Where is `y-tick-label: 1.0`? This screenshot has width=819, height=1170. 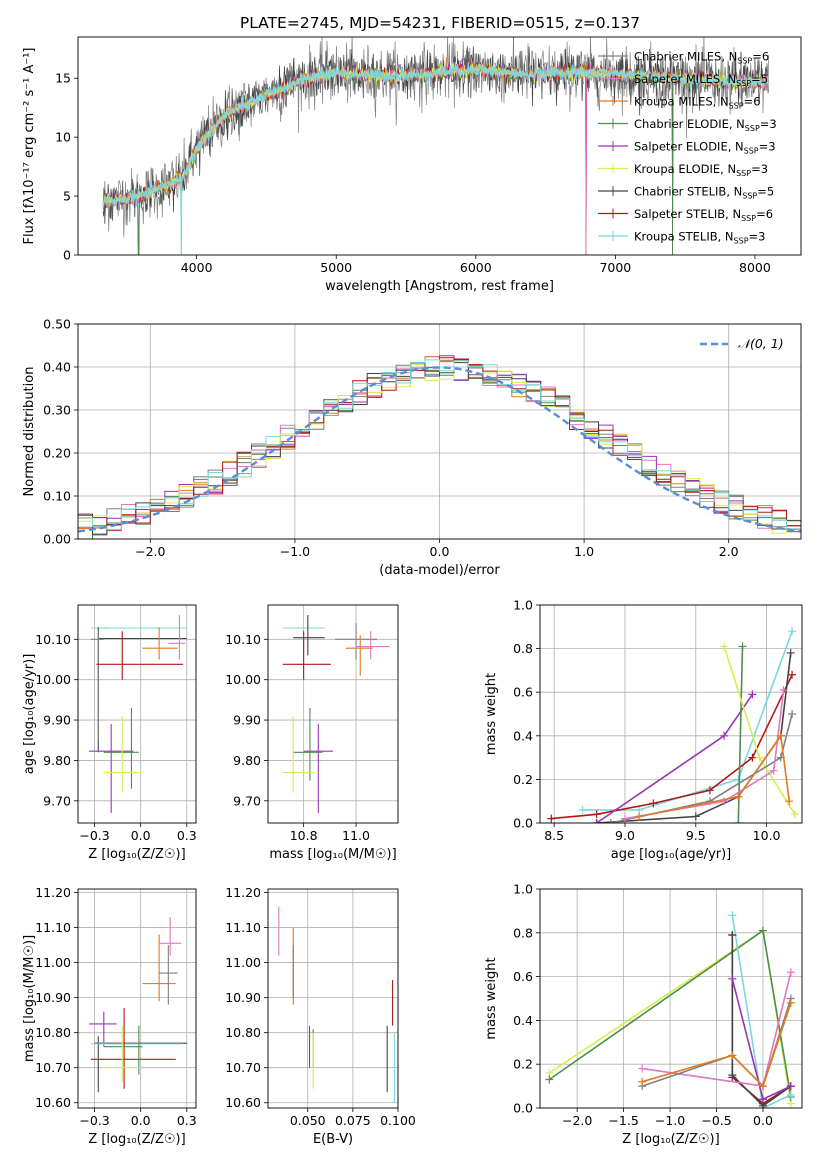
y-tick-label: 1.0 is located at coordinates (523, 889).